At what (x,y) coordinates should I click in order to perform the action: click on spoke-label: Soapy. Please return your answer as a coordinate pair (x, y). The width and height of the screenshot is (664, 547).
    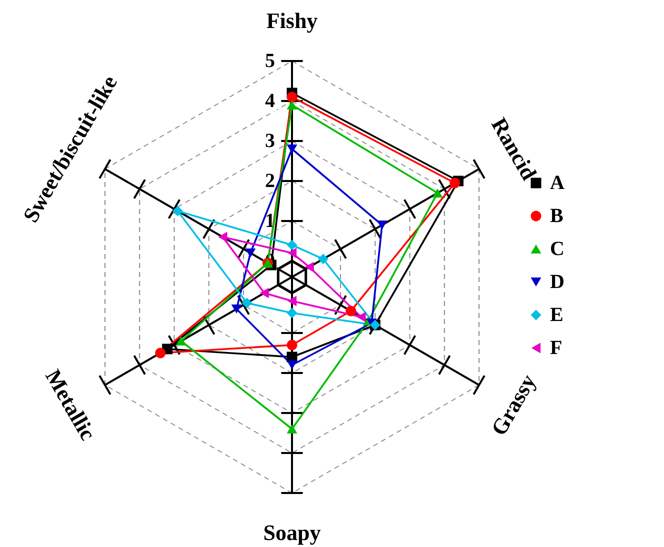
    Looking at the image, I should click on (292, 532).